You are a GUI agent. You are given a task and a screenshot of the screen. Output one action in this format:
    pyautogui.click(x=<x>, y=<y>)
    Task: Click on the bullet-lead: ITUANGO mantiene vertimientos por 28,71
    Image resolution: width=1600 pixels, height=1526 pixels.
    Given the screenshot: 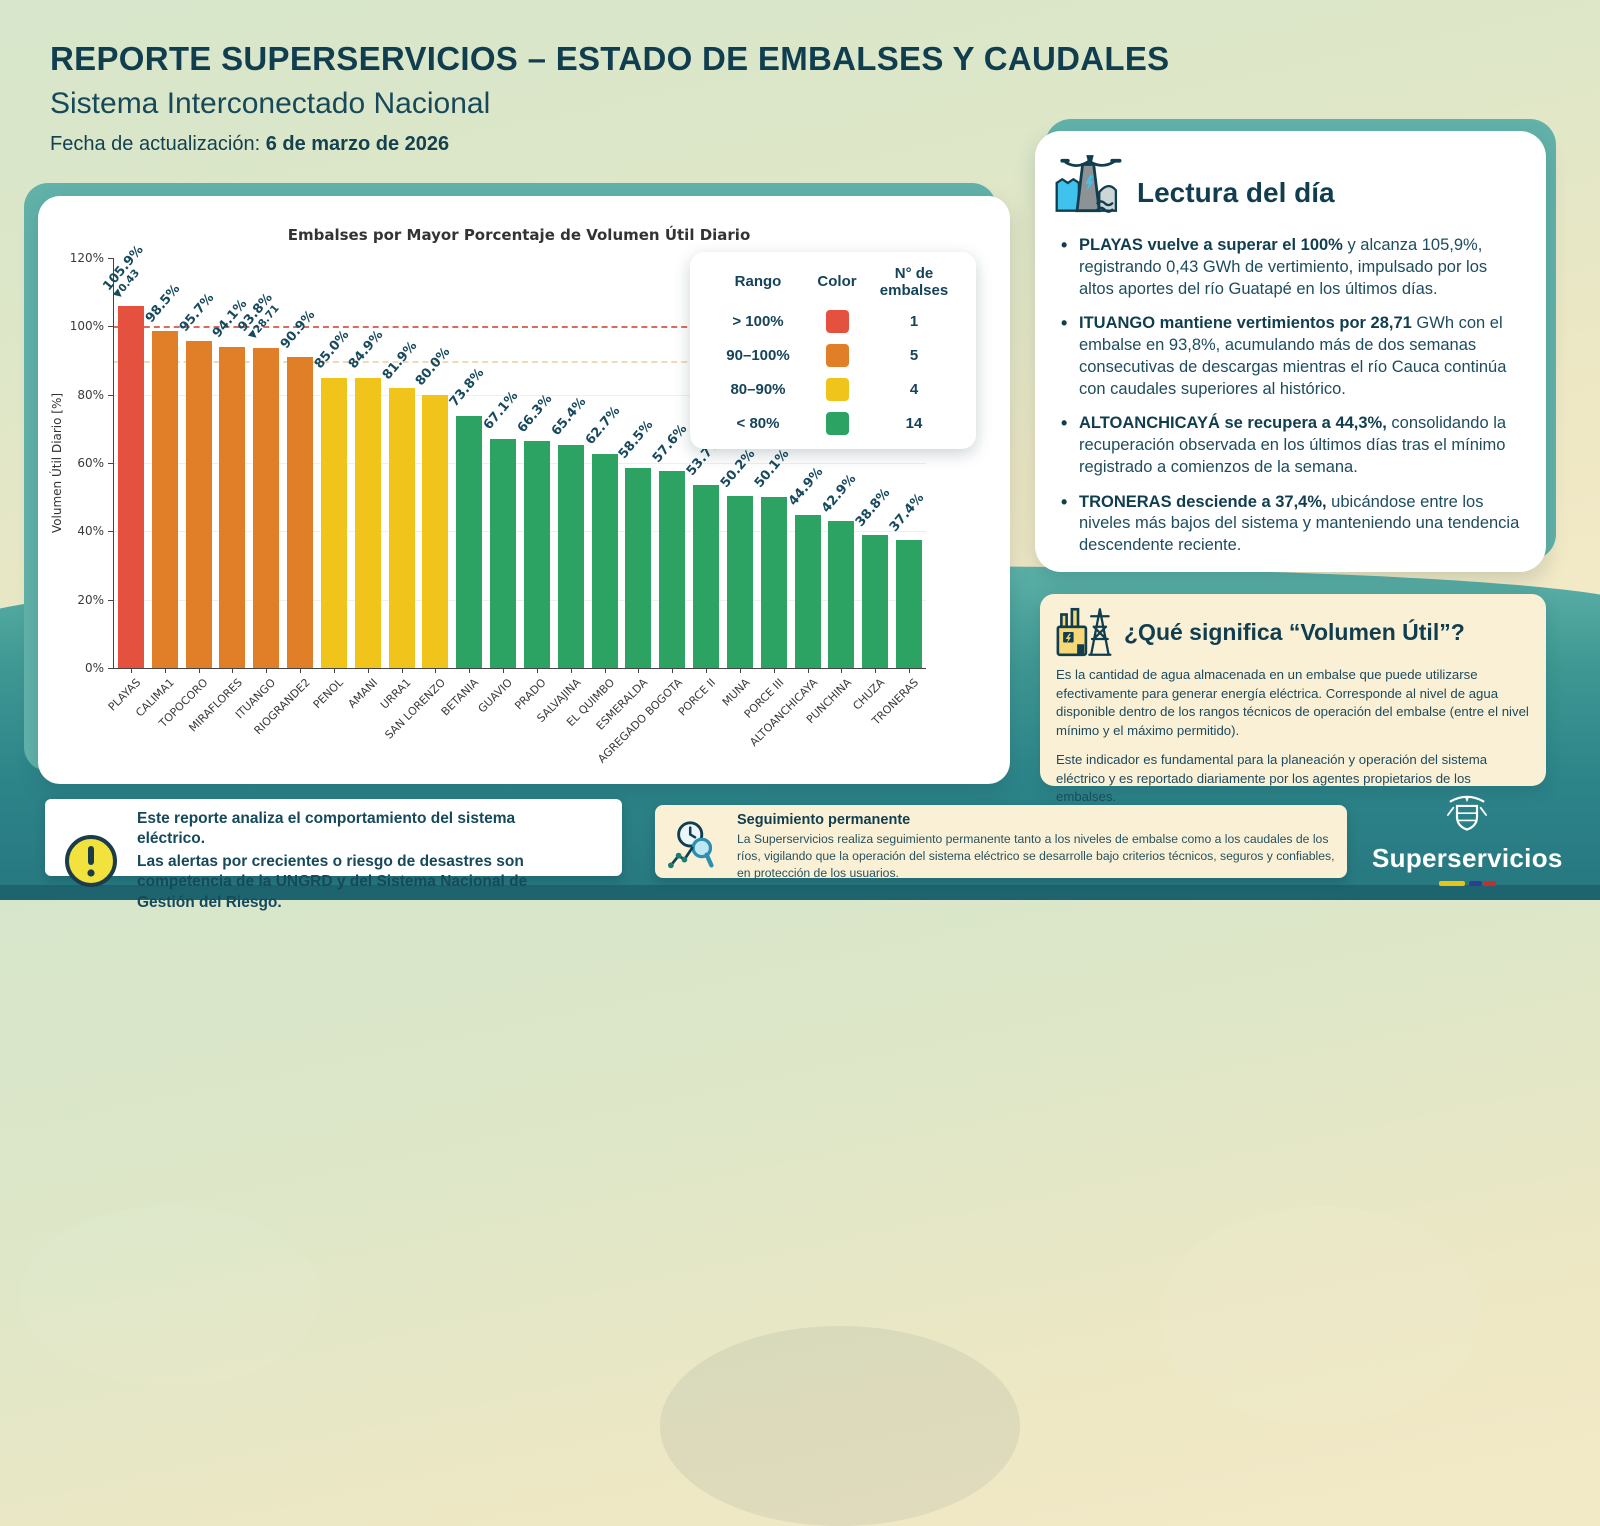 What is the action you would take?
    pyautogui.click(x=1245, y=323)
    